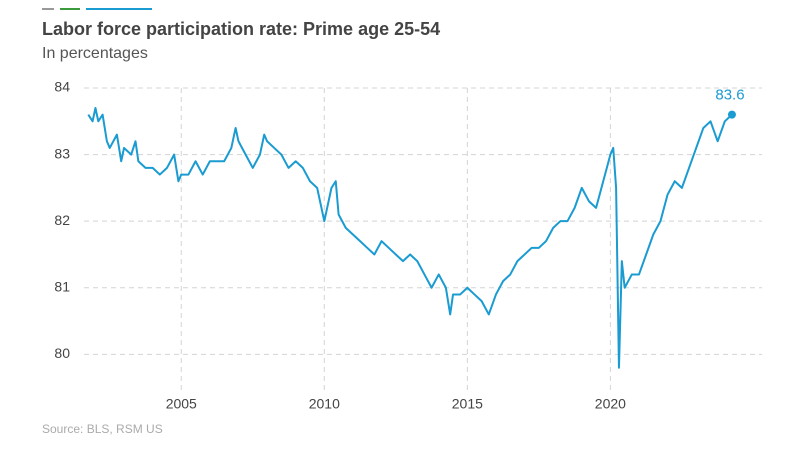  What do you see at coordinates (610, 404) in the screenshot?
I see `x-tick-label: 2020` at bounding box center [610, 404].